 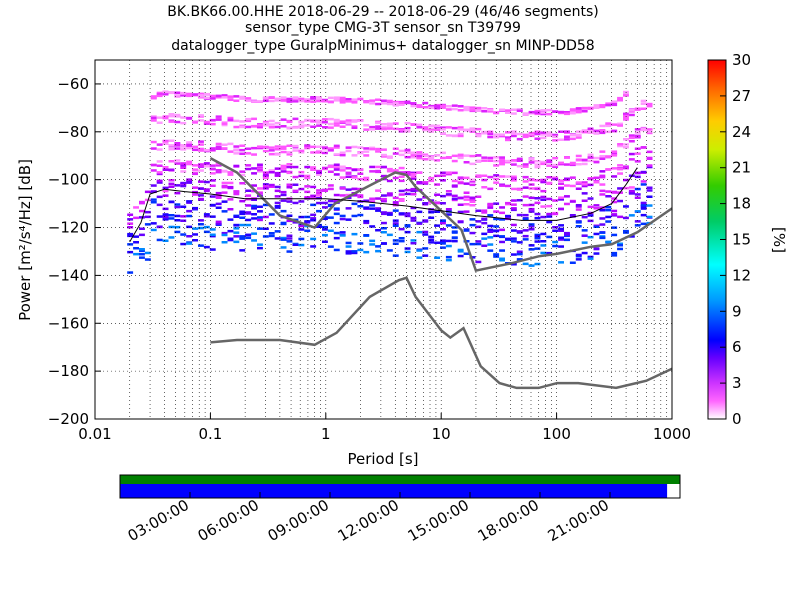 I want to click on y-tick-label: −120, so click(x=68, y=228).